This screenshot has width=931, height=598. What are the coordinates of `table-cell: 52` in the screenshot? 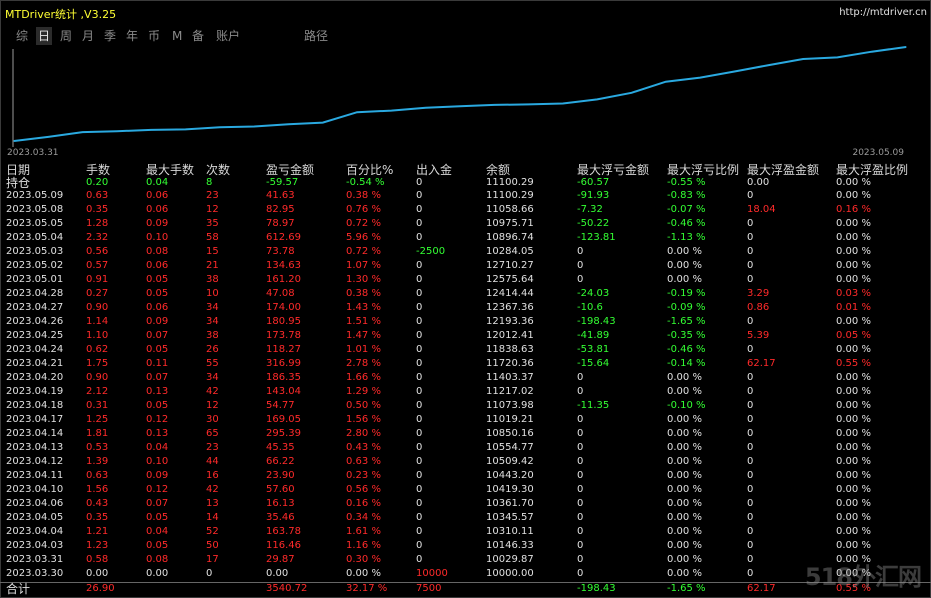 It's located at (212, 531).